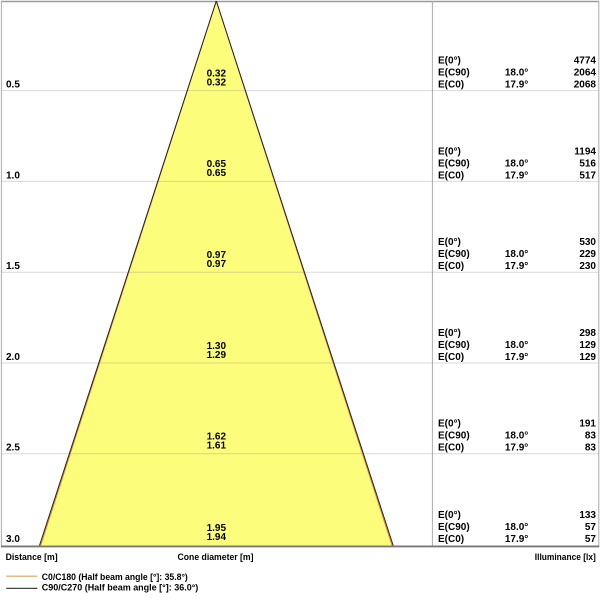  What do you see at coordinates (565, 557) in the screenshot?
I see `svg-text: Illuminance [lx]` at bounding box center [565, 557].